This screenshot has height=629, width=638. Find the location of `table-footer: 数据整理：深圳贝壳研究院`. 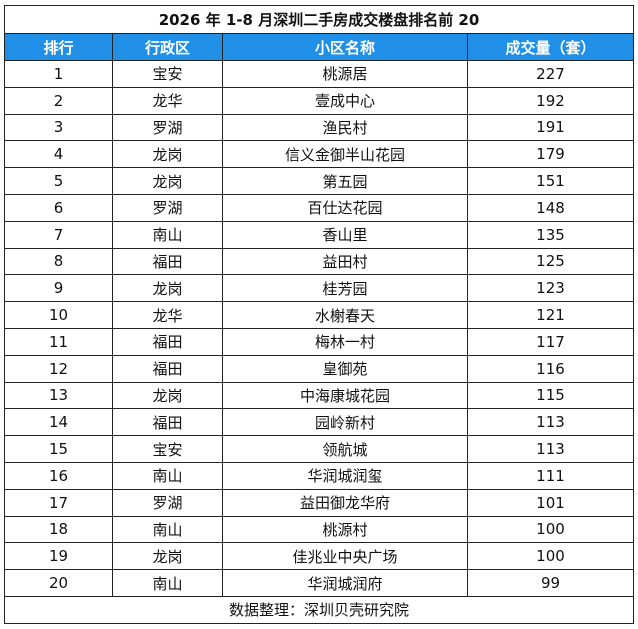

table-footer: 数据整理：深圳贝壳研究院 is located at coordinates (319, 609).